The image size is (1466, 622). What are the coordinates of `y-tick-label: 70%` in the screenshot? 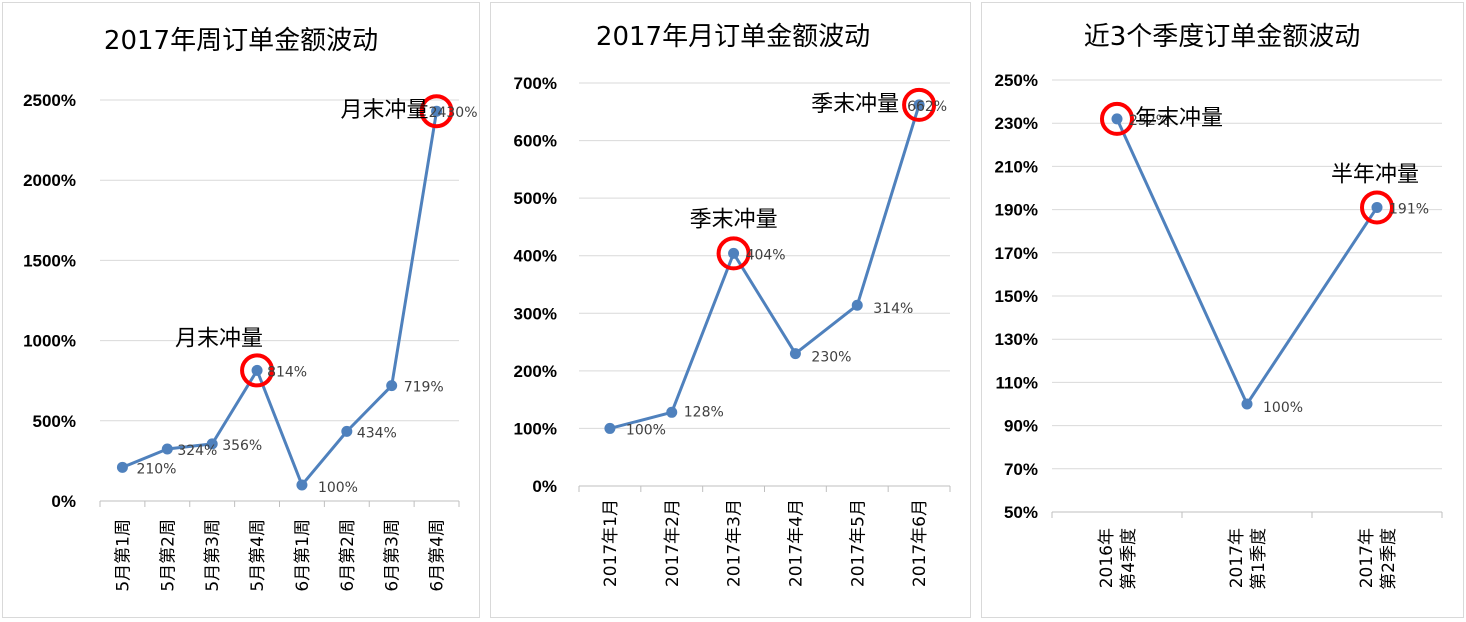 It's located at (1021, 469).